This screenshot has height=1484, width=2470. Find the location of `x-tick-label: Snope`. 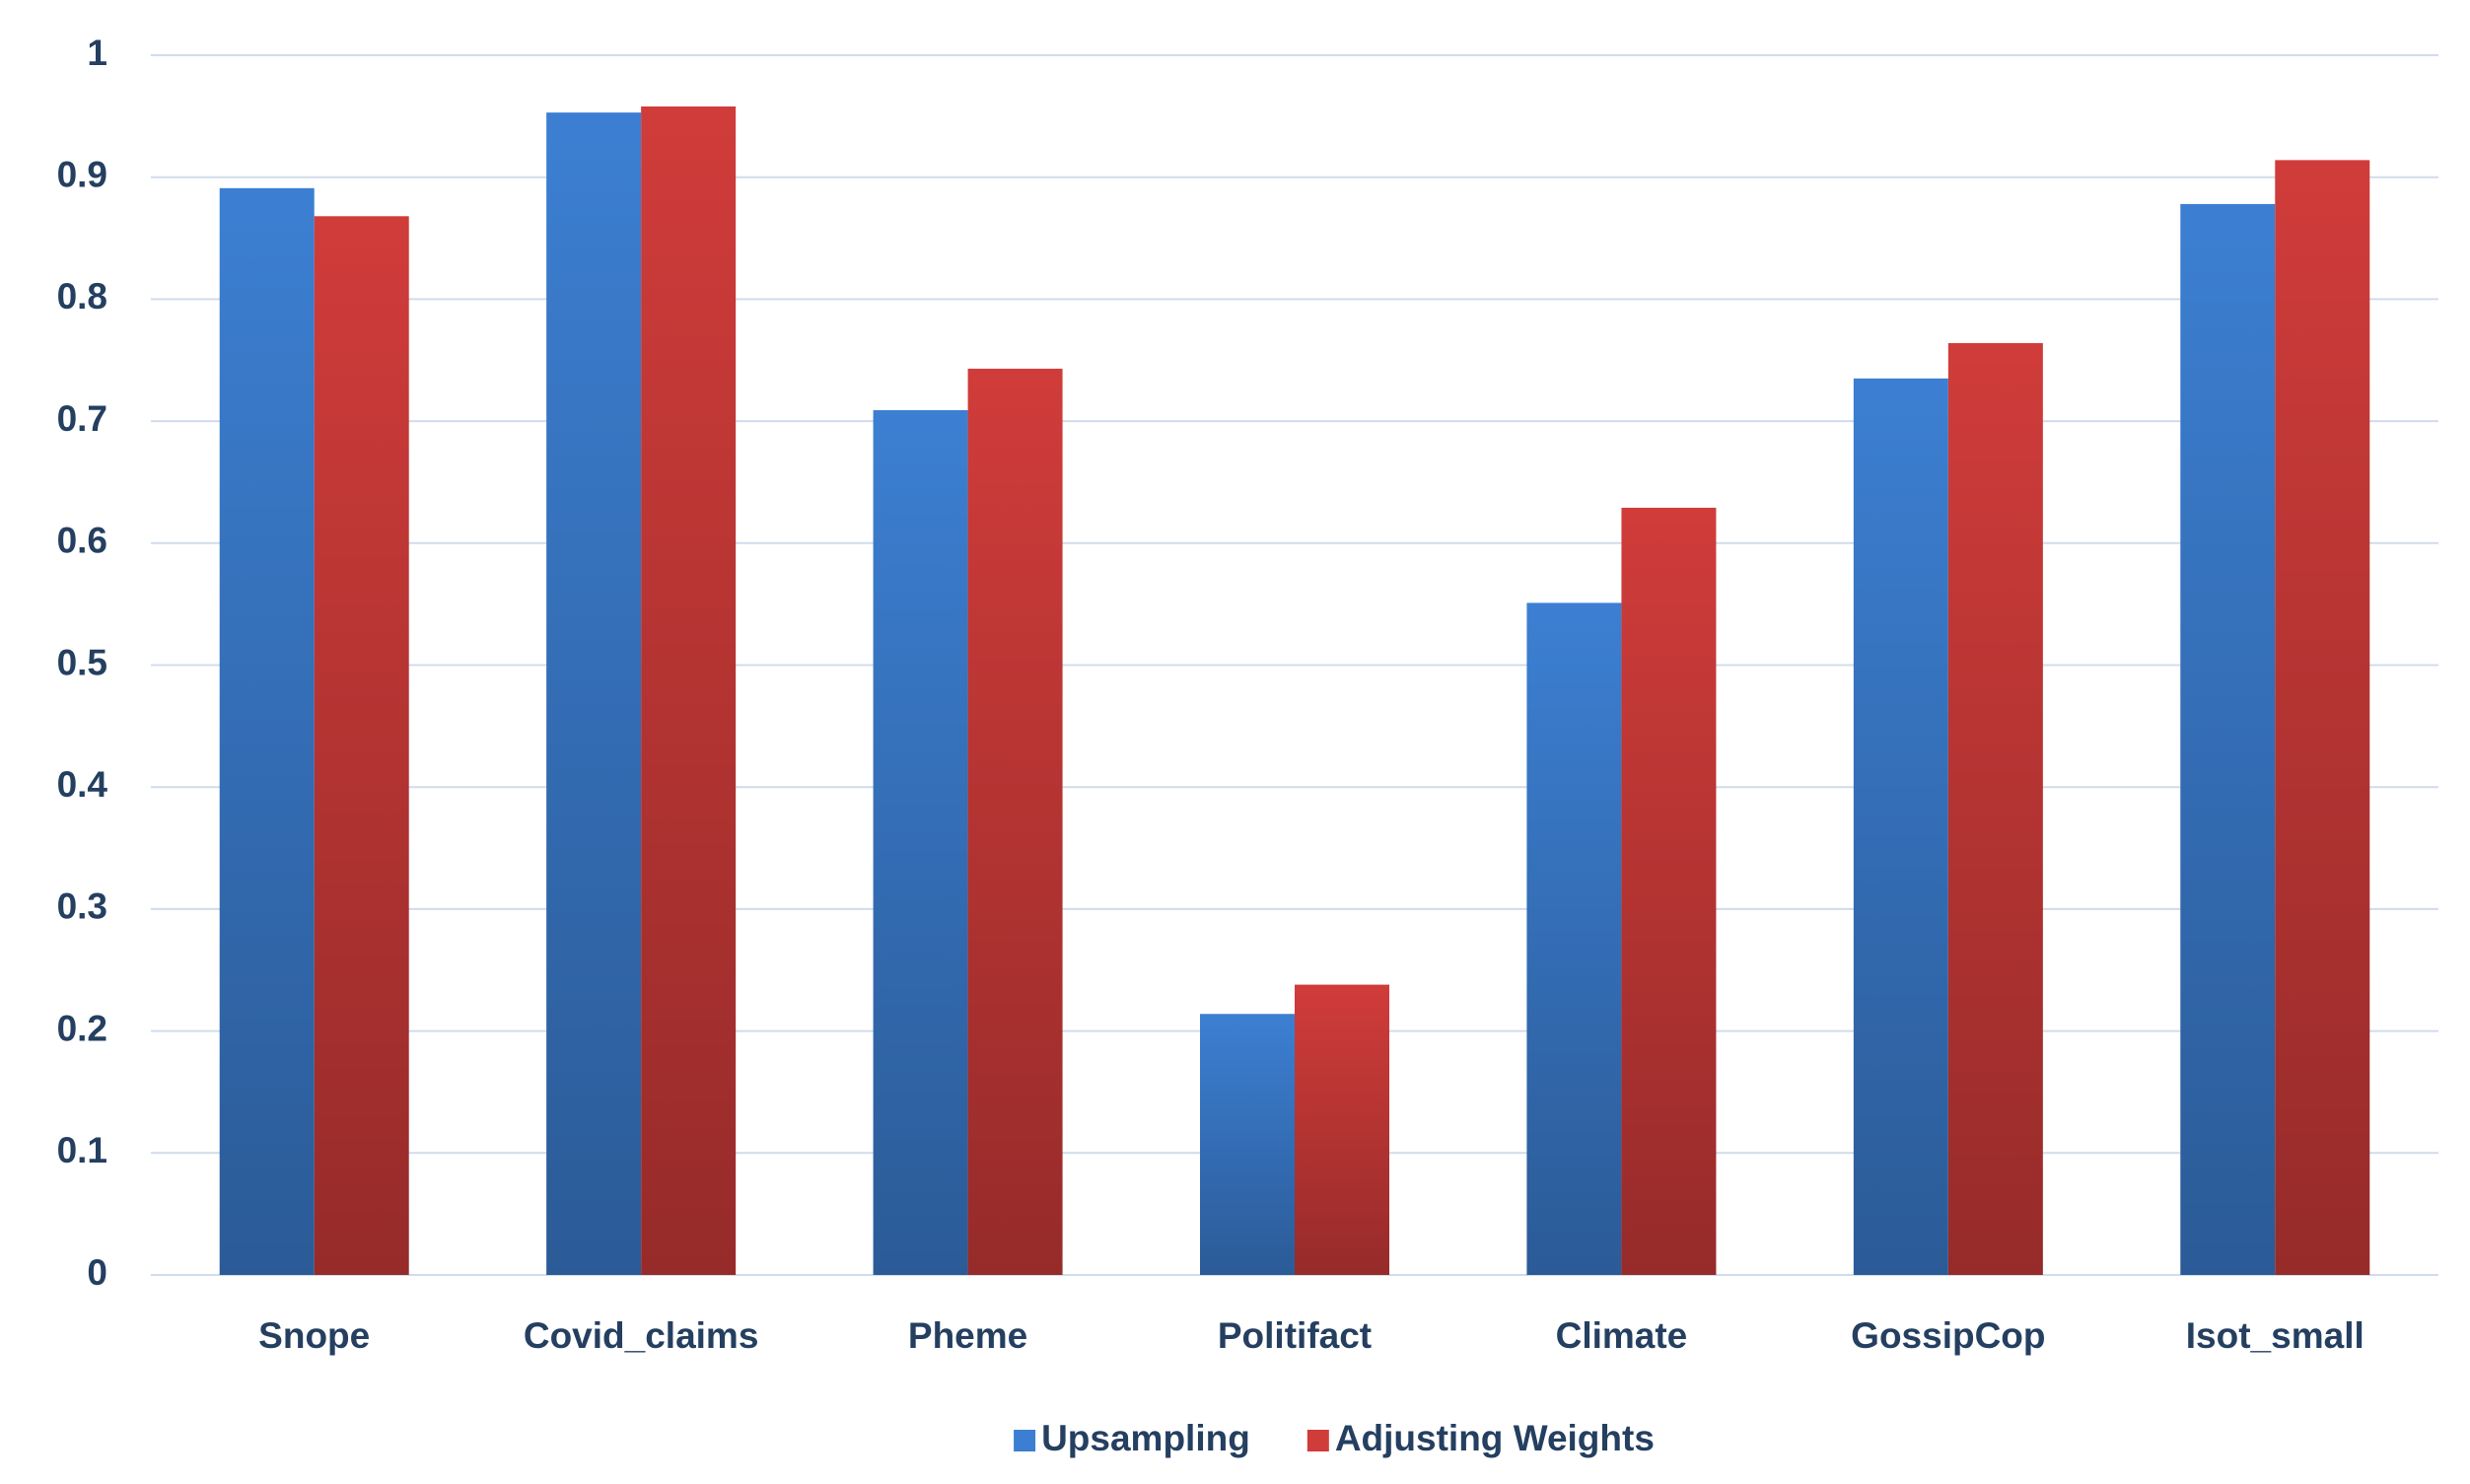

x-tick-label: Snope is located at coordinates (314, 1335).